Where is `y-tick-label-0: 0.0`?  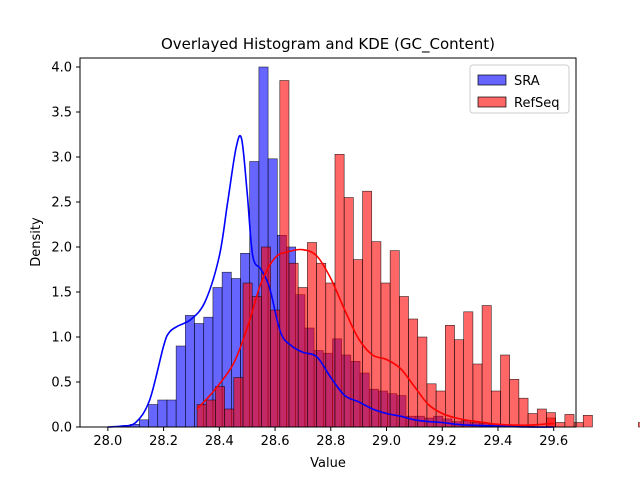 y-tick-label-0: 0.0 is located at coordinates (61, 428).